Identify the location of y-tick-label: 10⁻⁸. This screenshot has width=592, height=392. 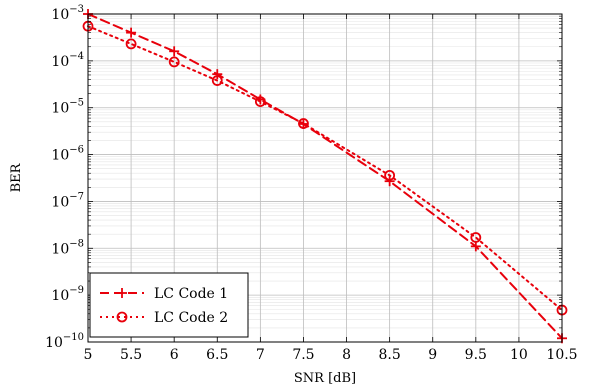
(67, 247).